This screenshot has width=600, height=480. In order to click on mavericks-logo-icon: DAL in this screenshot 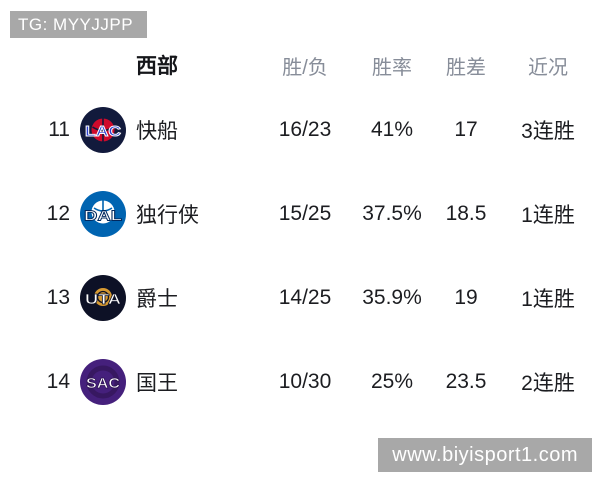, I will do `click(103, 214)`.